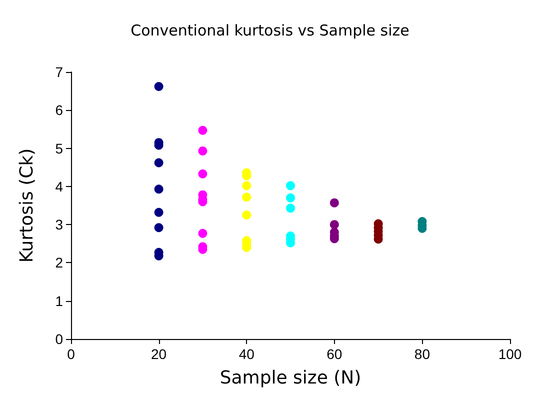 This screenshot has width=540, height=418. What do you see at coordinates (291, 378) in the screenshot?
I see `x-axis-title: Sample size (N)` at bounding box center [291, 378].